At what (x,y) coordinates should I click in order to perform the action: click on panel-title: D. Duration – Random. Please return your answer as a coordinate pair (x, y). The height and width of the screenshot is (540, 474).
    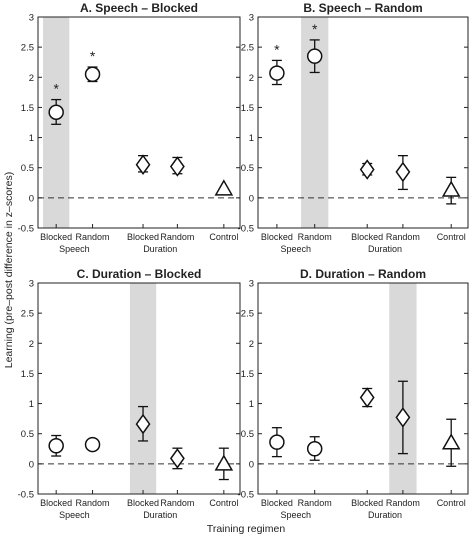
    Looking at the image, I should click on (363, 274).